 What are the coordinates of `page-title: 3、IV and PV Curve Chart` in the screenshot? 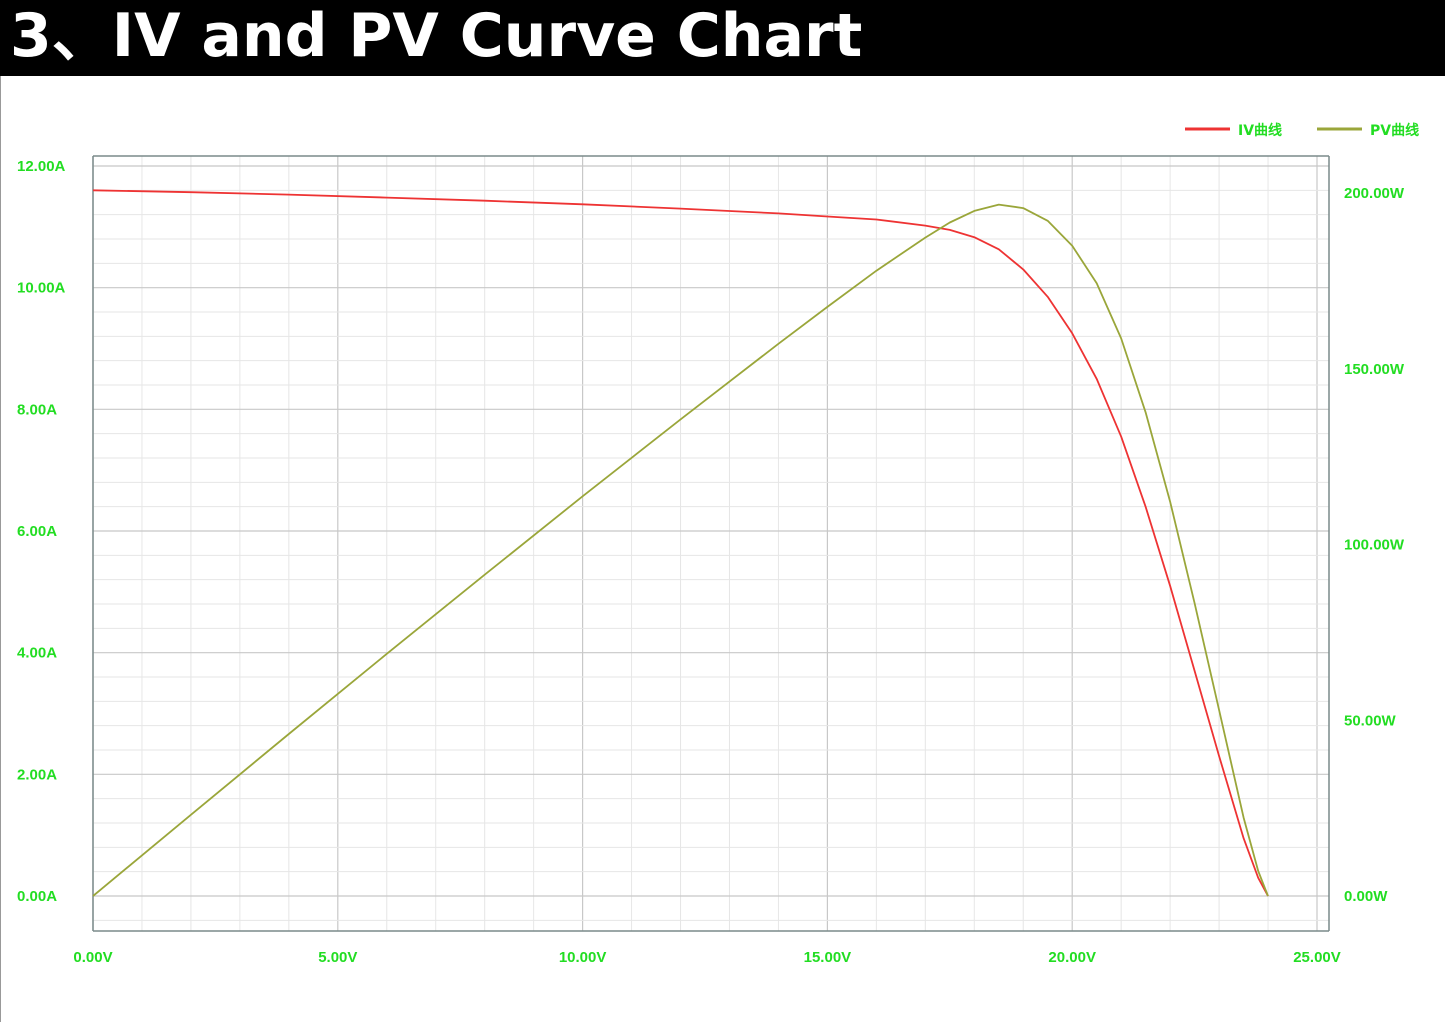 It's located at (436, 36).